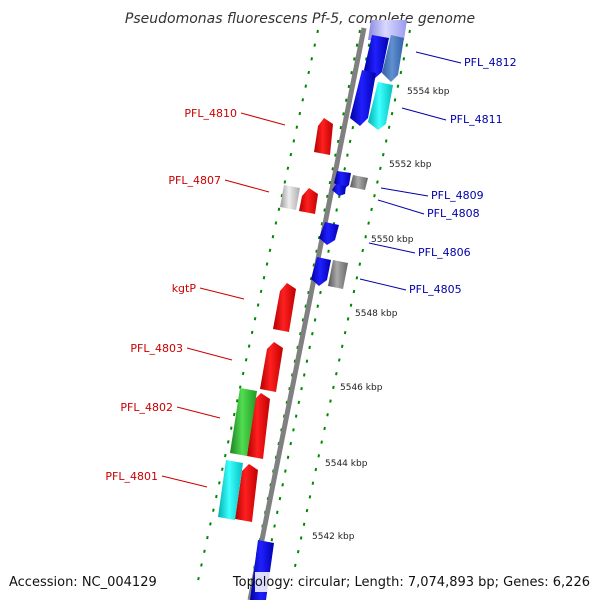  Describe the element at coordinates (363, 98) in the screenshot. I see `gene-pfl-4811-blue` at that location.